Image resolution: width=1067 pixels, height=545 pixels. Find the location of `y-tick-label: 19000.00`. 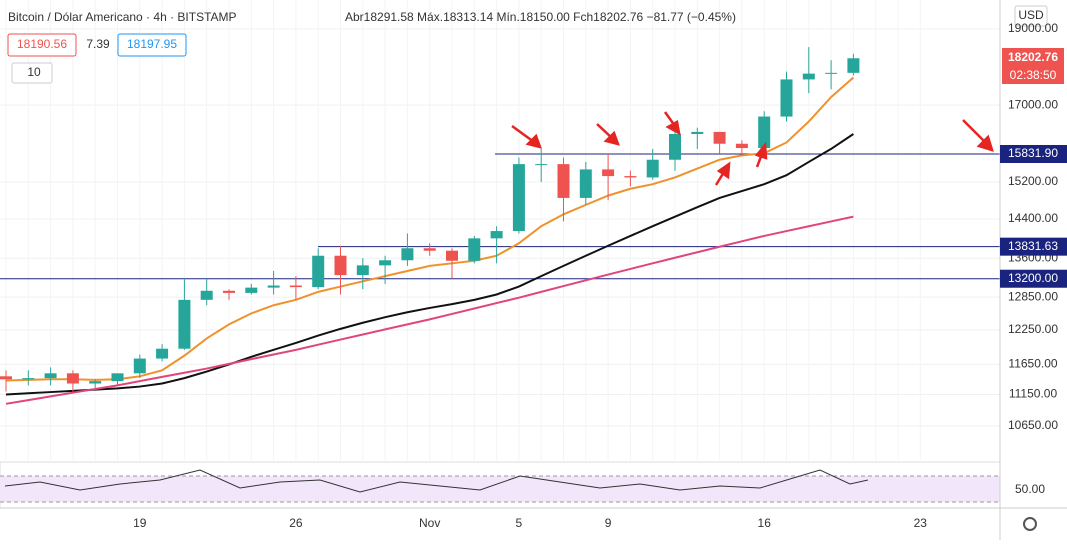

y-tick-label: 19000.00 is located at coordinates (1033, 28).